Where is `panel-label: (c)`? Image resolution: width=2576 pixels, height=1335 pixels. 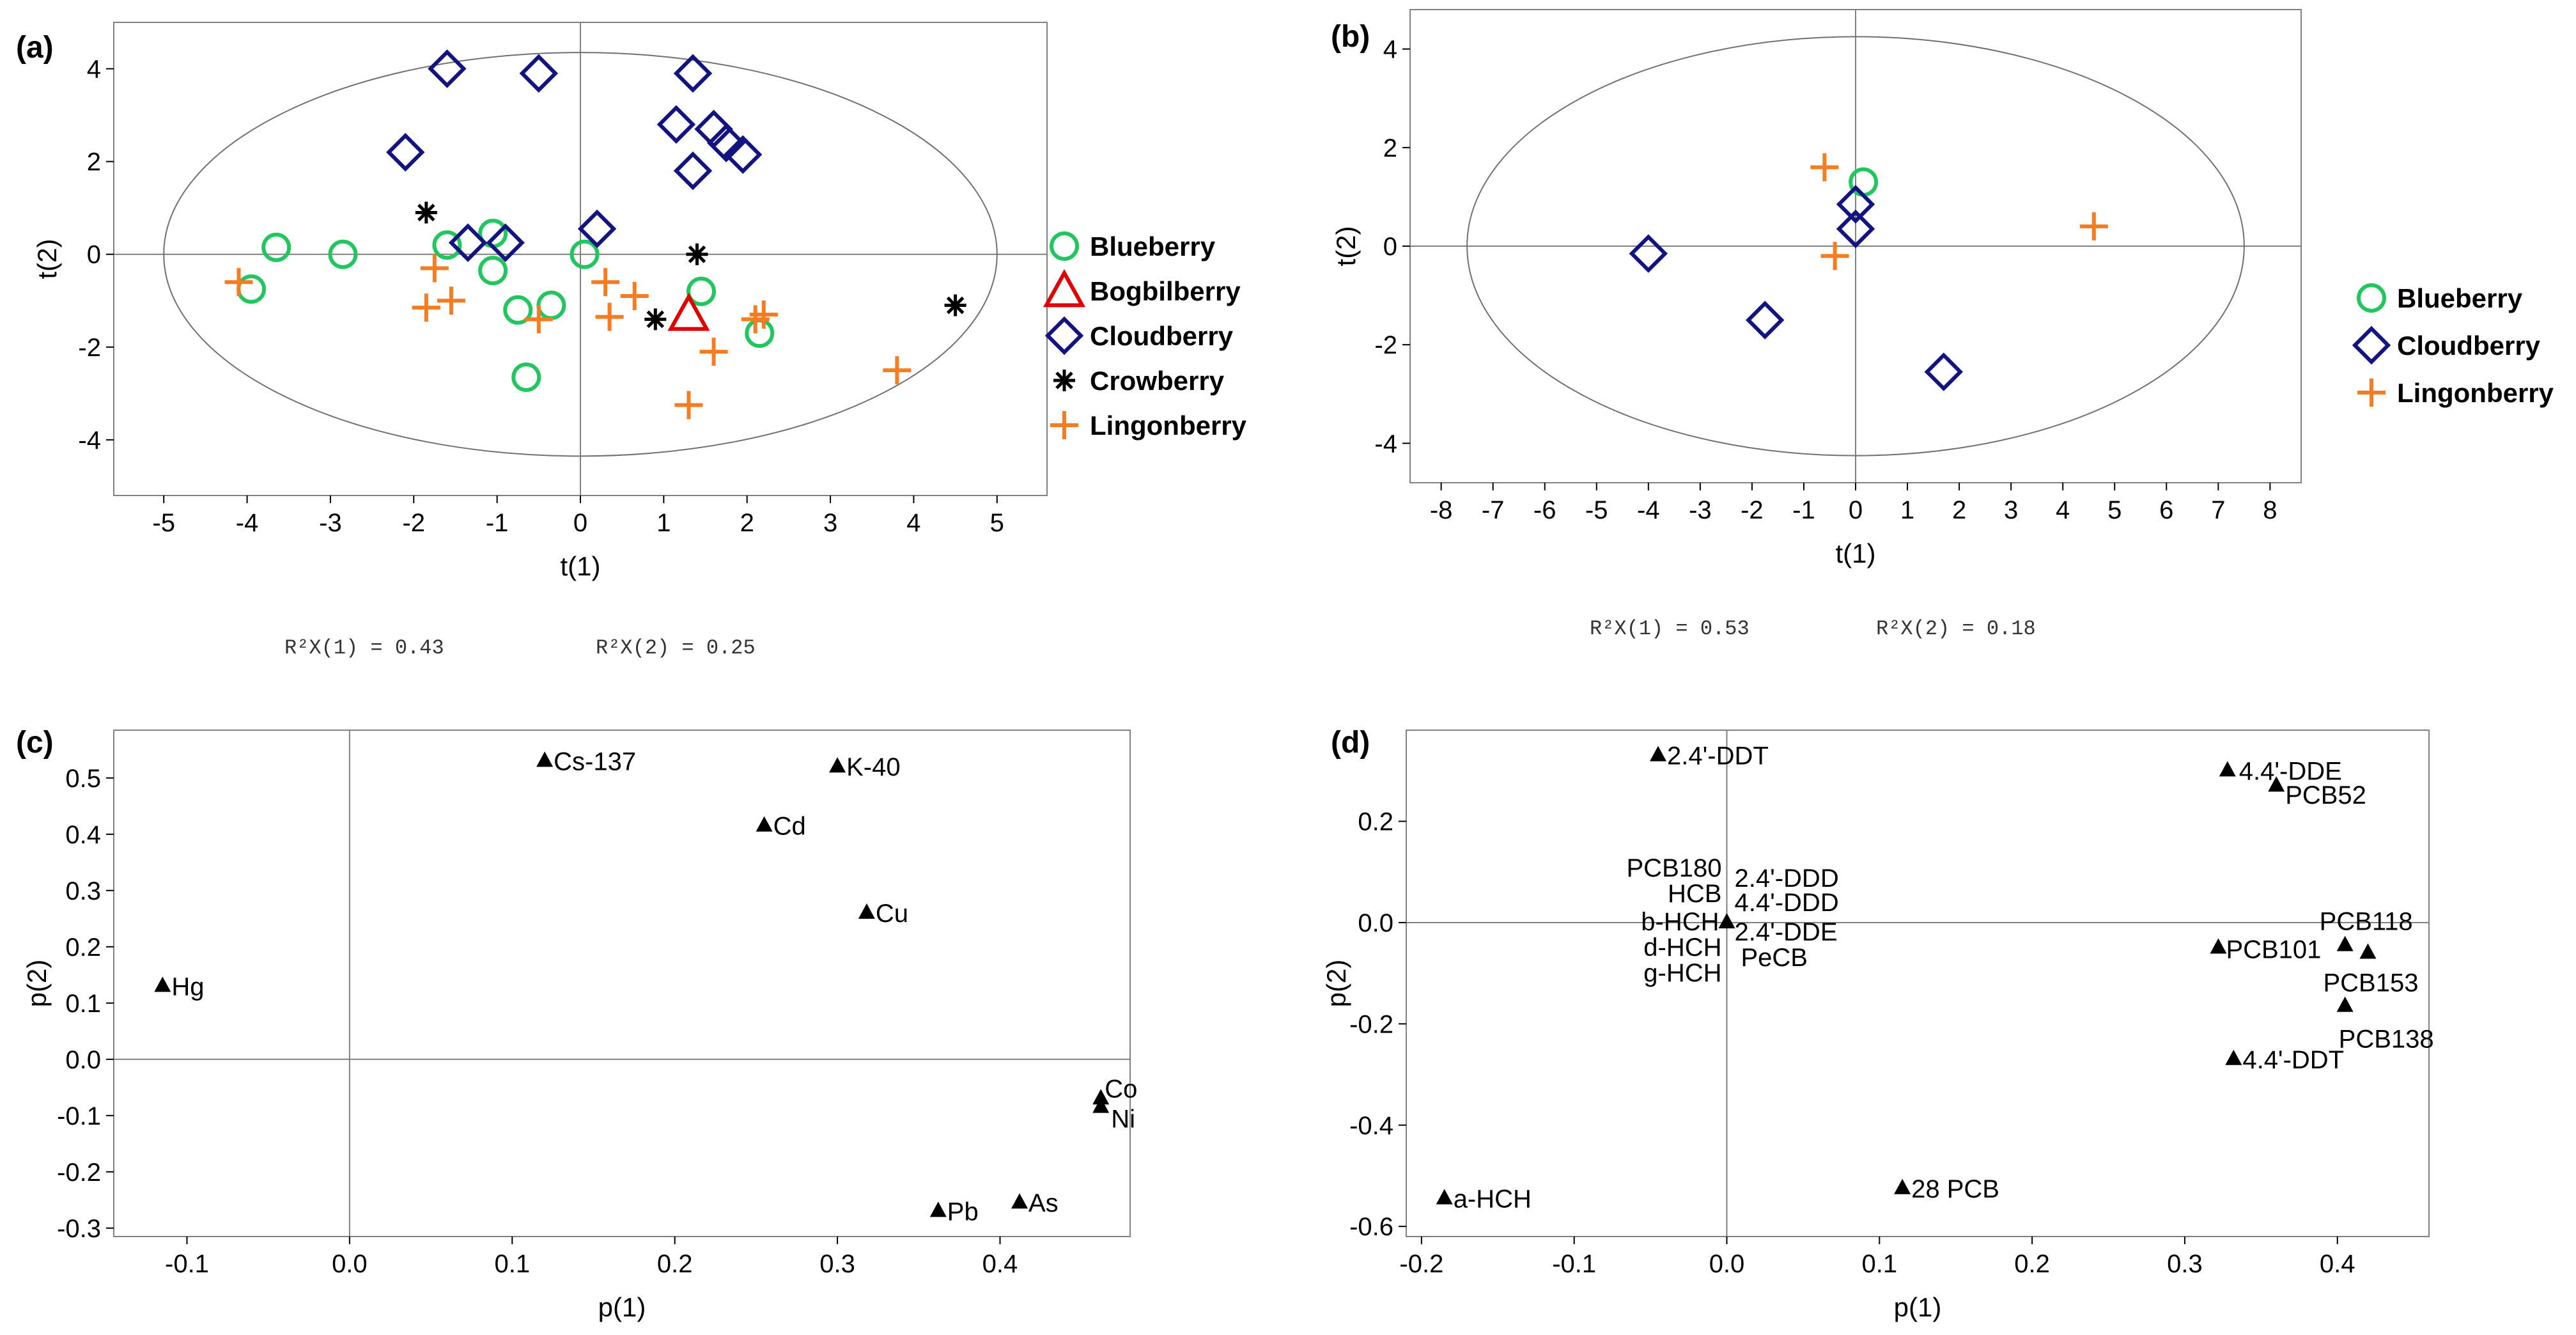
panel-label: (c) is located at coordinates (35, 743).